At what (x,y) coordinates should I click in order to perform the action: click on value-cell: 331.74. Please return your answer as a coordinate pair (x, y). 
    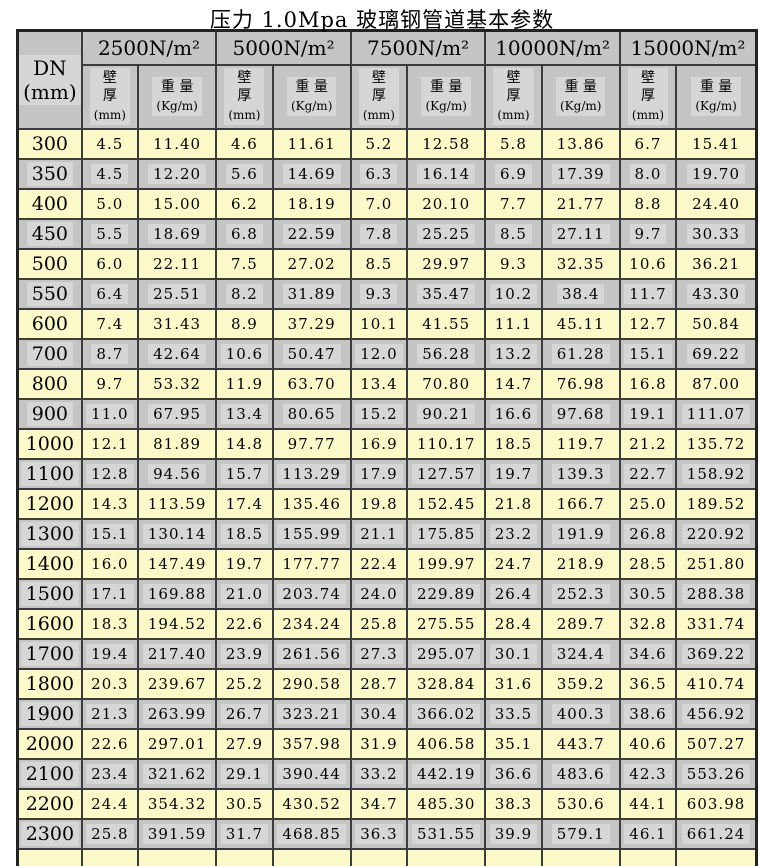
    Looking at the image, I should click on (716, 623).